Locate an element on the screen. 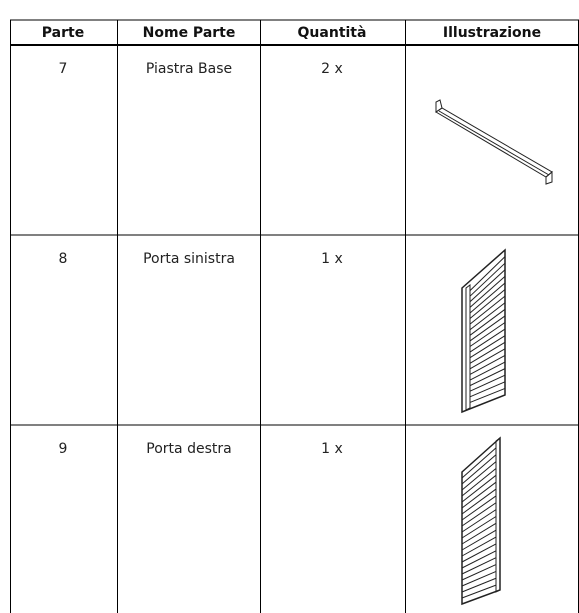 Image resolution: width=579 pixels, height=613 pixels. quantity: 2 x is located at coordinates (332, 69).